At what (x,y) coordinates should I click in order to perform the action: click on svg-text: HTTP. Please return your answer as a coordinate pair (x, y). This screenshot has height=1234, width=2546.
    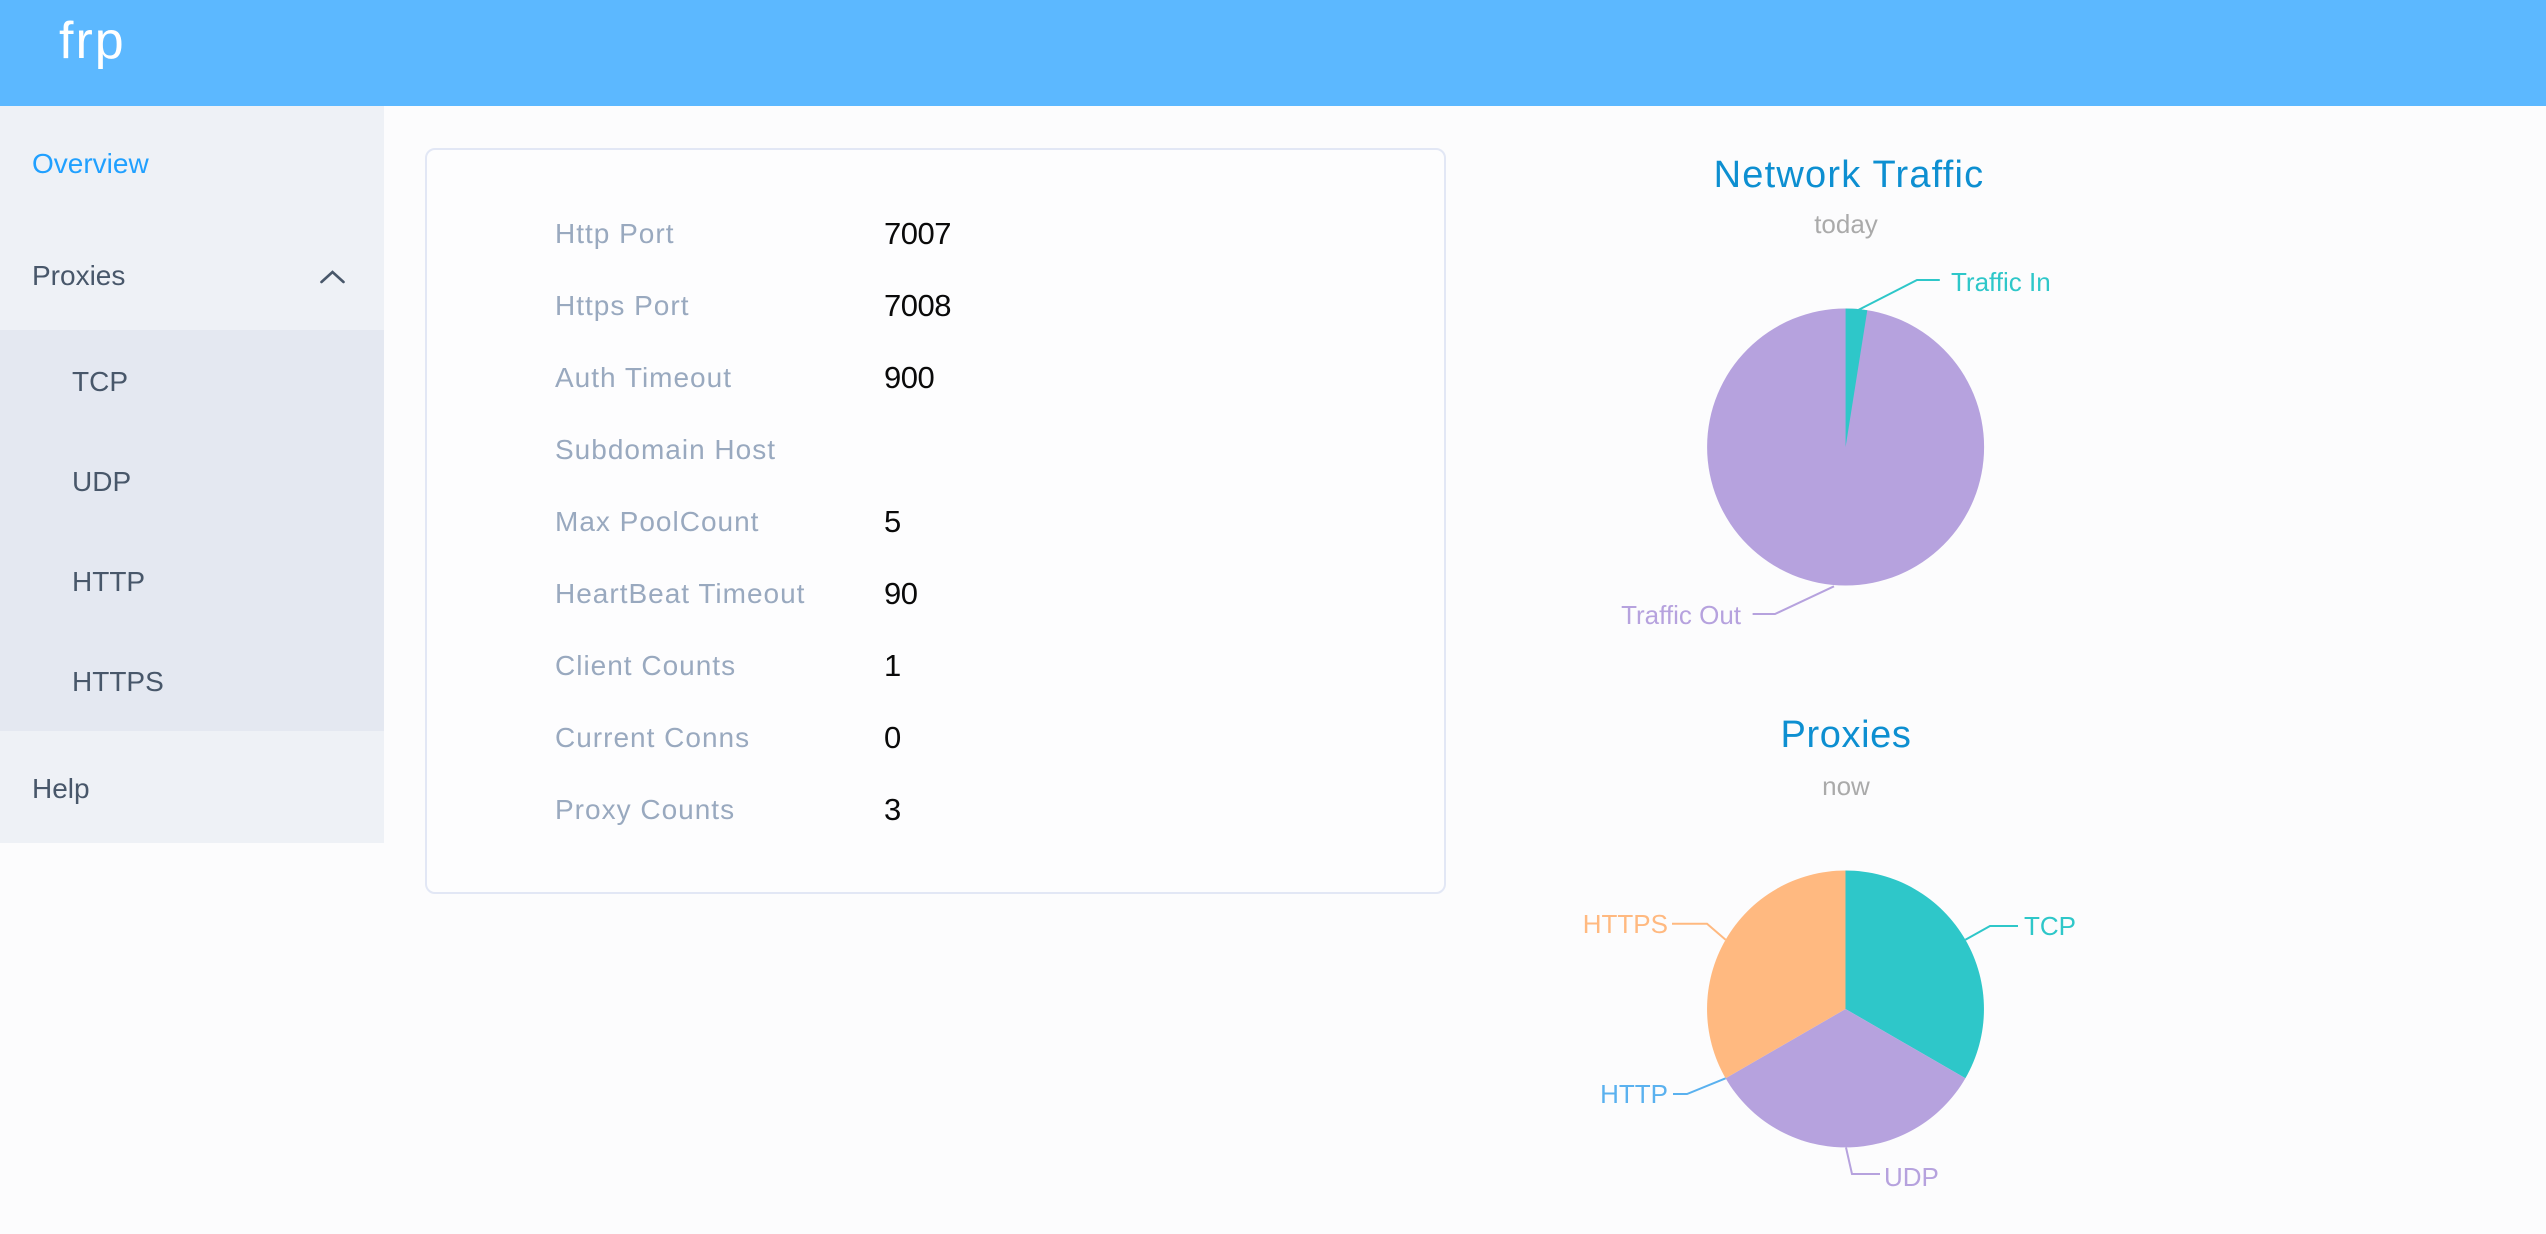
    Looking at the image, I should click on (1634, 1094).